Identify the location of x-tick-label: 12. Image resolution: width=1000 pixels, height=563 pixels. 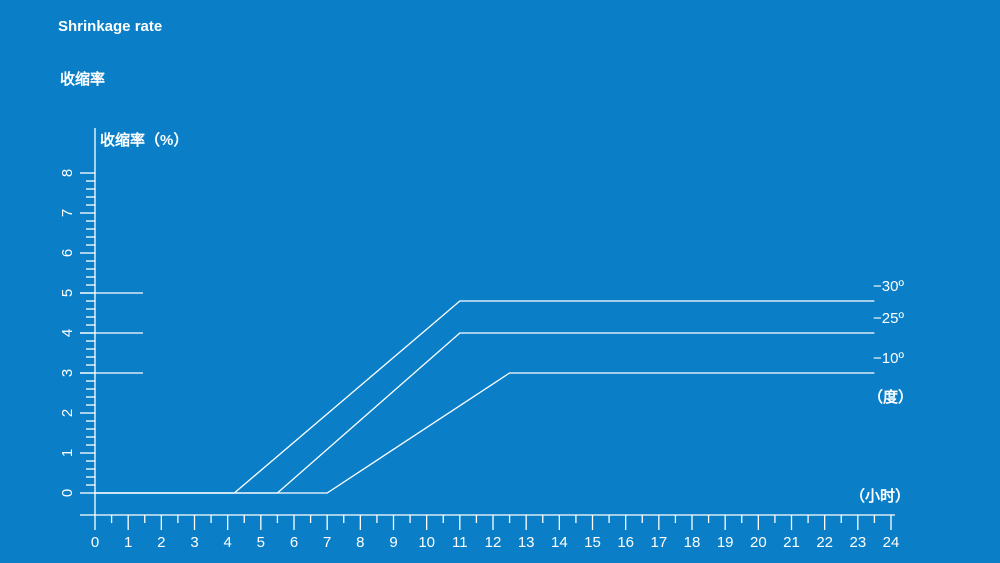
(493, 542).